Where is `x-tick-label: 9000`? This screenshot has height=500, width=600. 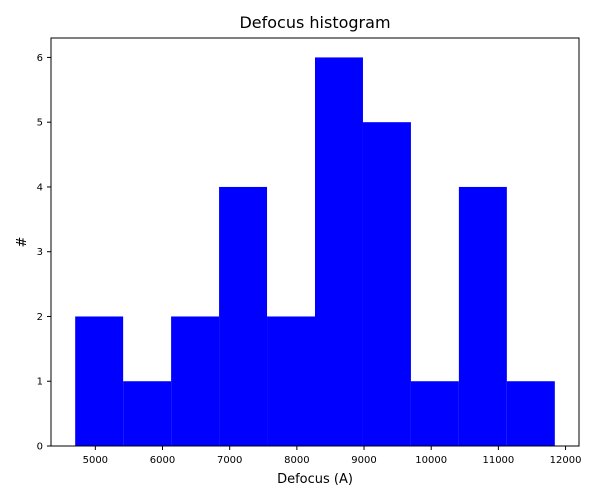
x-tick-label: 9000 is located at coordinates (363, 460).